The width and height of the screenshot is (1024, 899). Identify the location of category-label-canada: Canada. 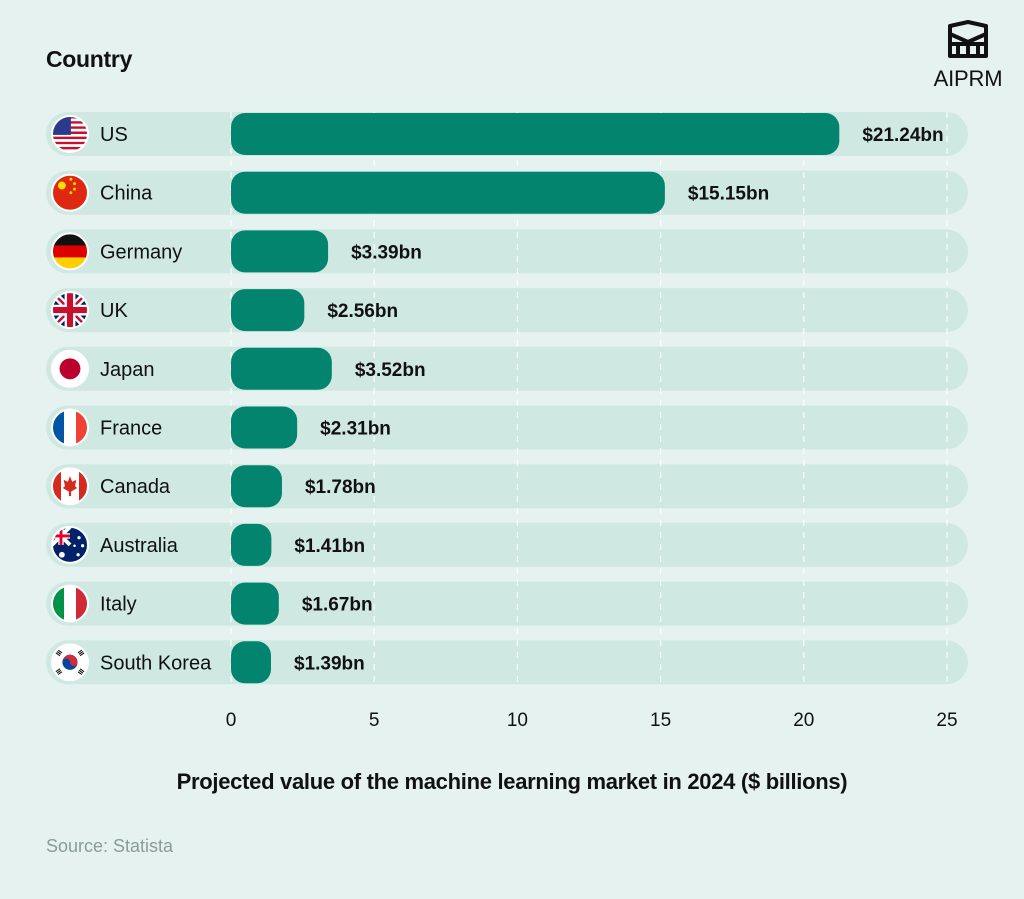
(135, 487).